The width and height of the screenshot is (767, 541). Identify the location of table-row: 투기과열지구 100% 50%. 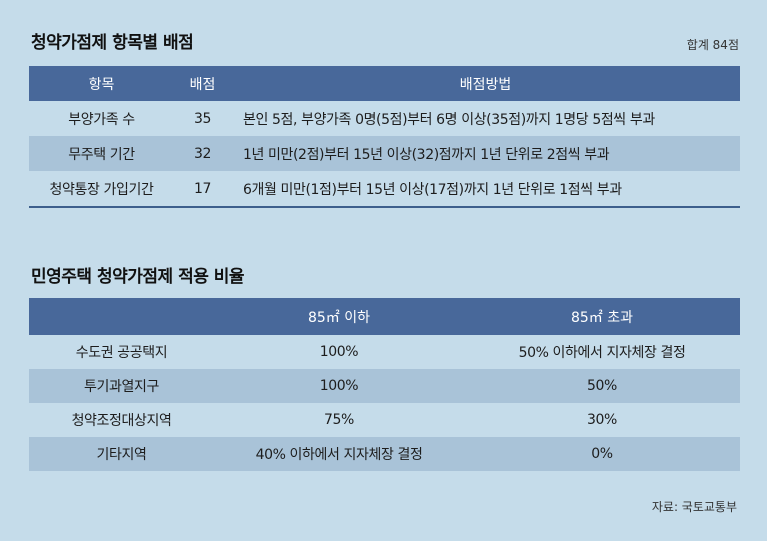
(384, 386).